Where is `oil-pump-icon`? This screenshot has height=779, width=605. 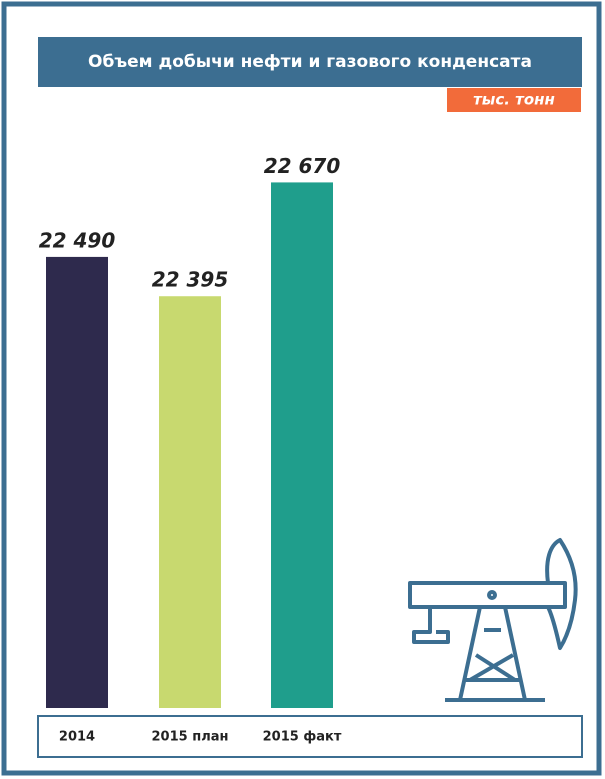 oil-pump-icon is located at coordinates (493, 620).